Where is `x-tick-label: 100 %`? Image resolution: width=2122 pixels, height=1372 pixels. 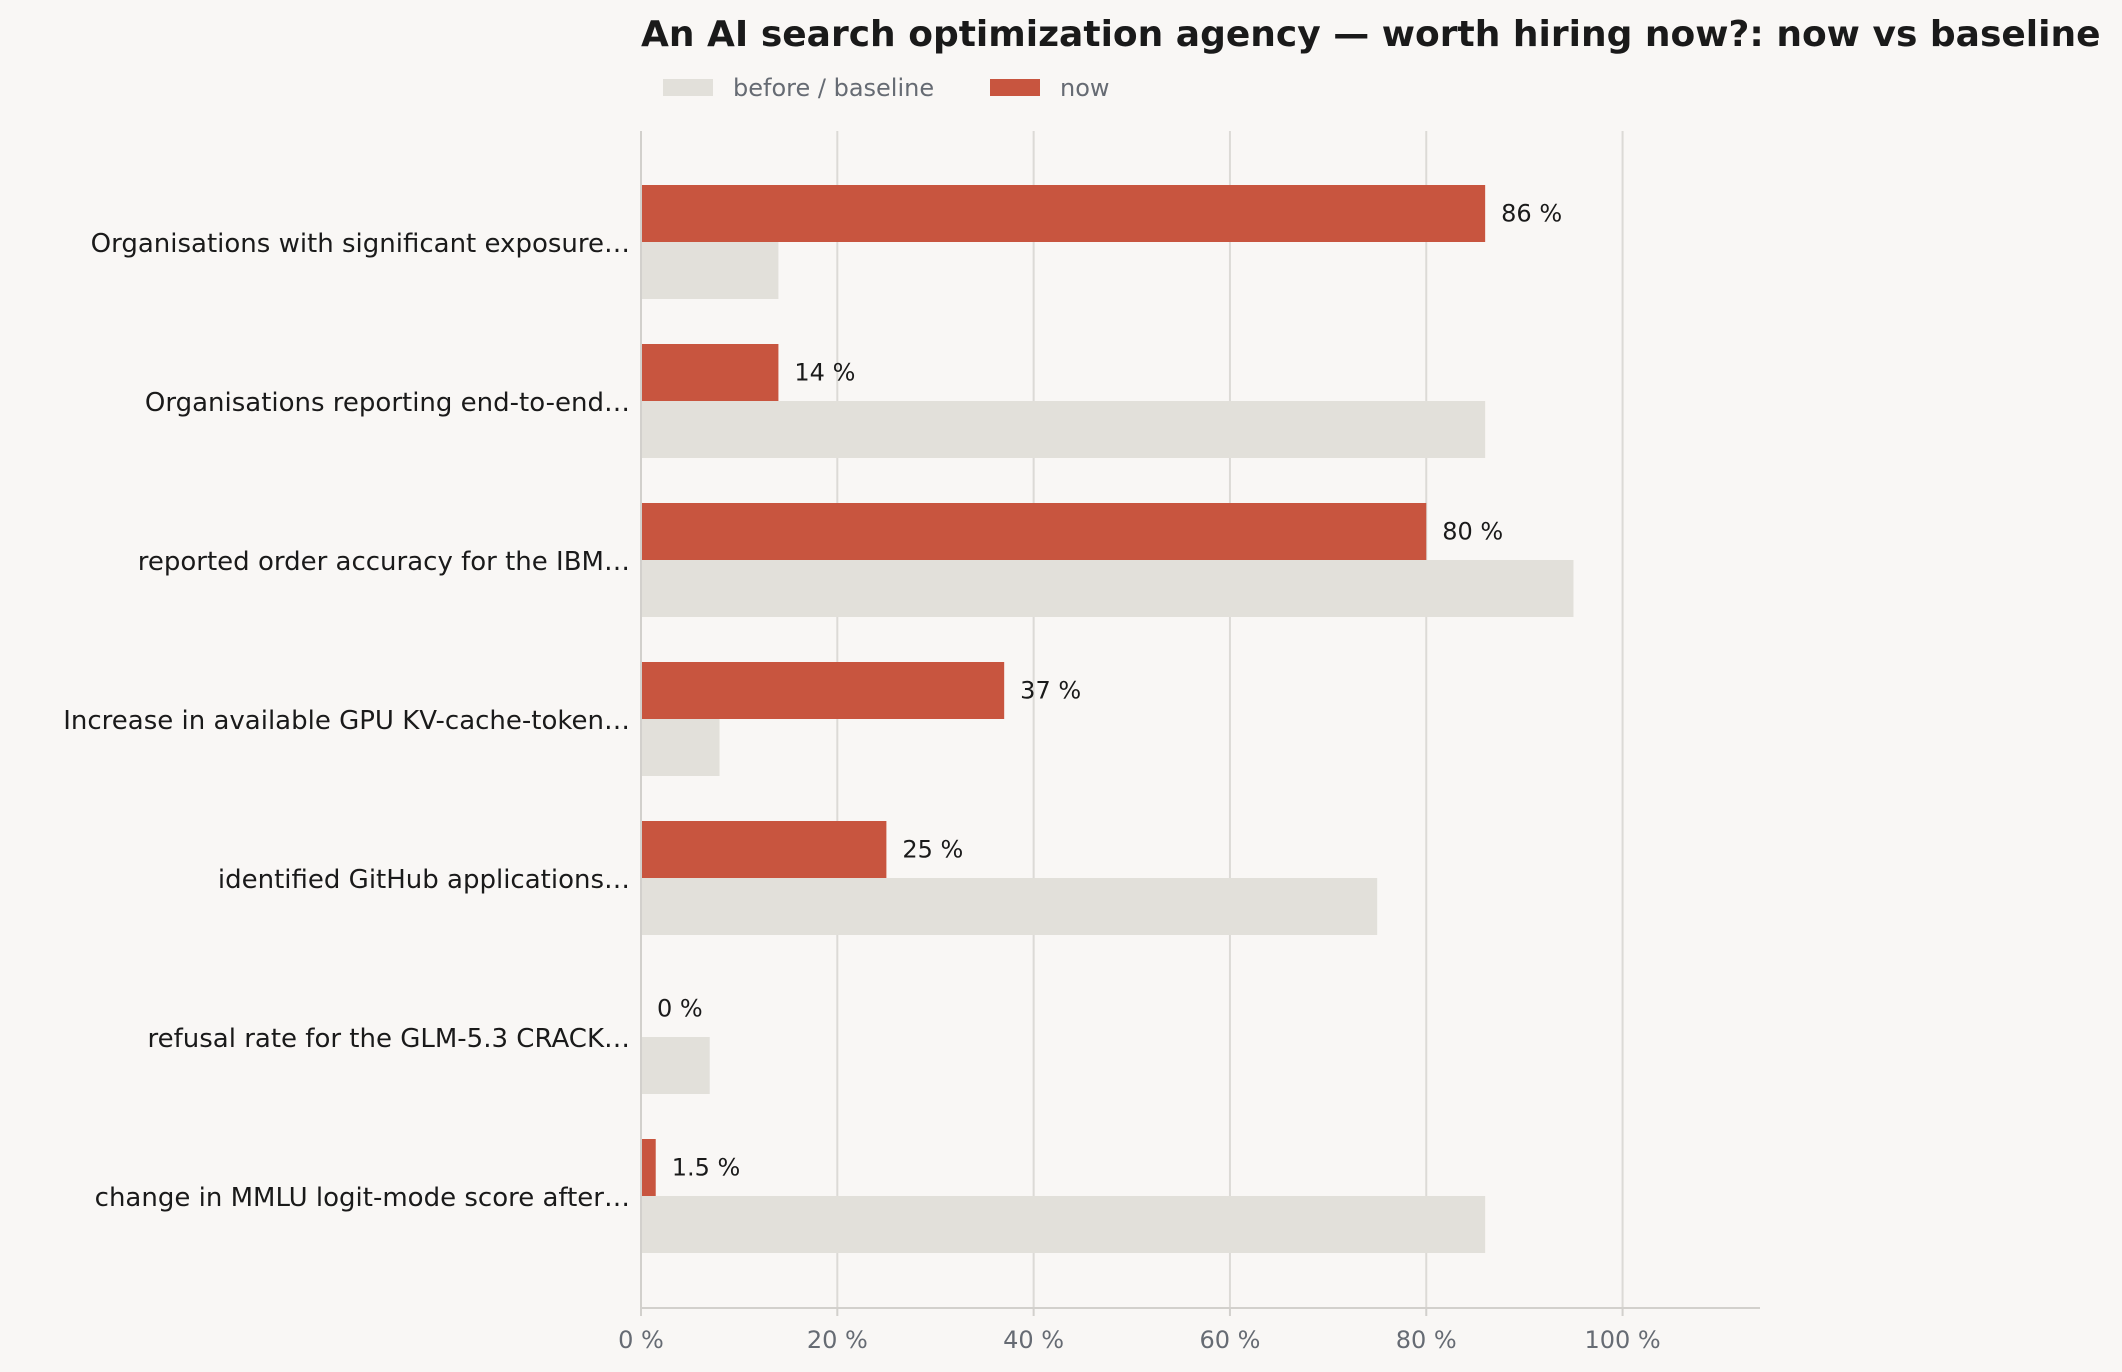
x-tick-label: 100 % is located at coordinates (1622, 1340).